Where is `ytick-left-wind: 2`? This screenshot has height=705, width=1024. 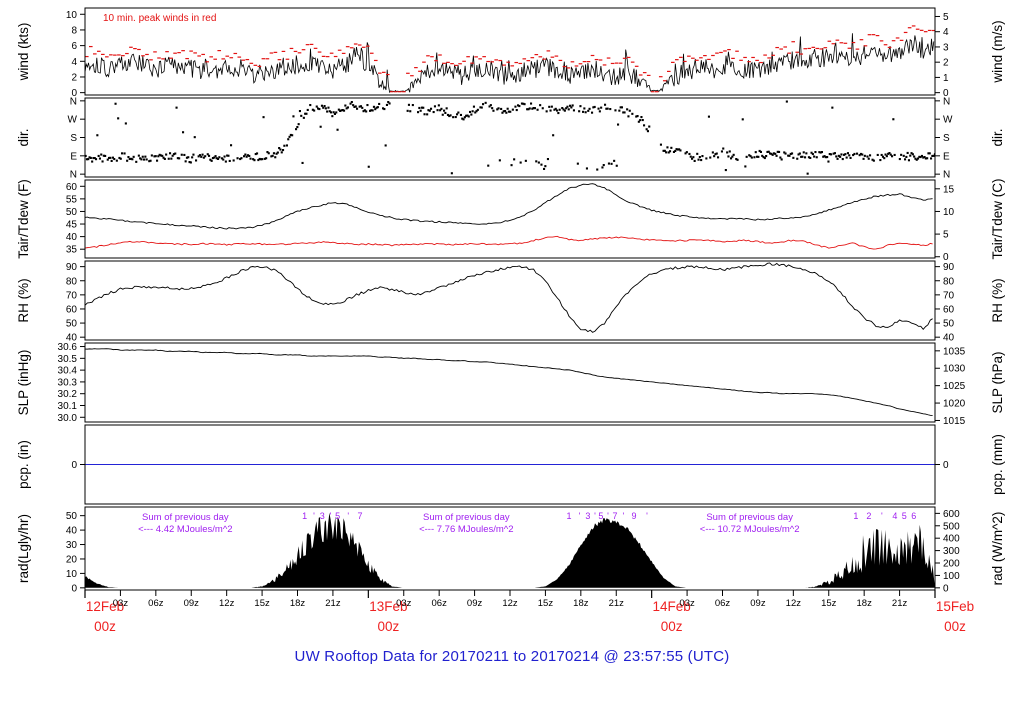 ytick-left-wind: 2 is located at coordinates (74, 77).